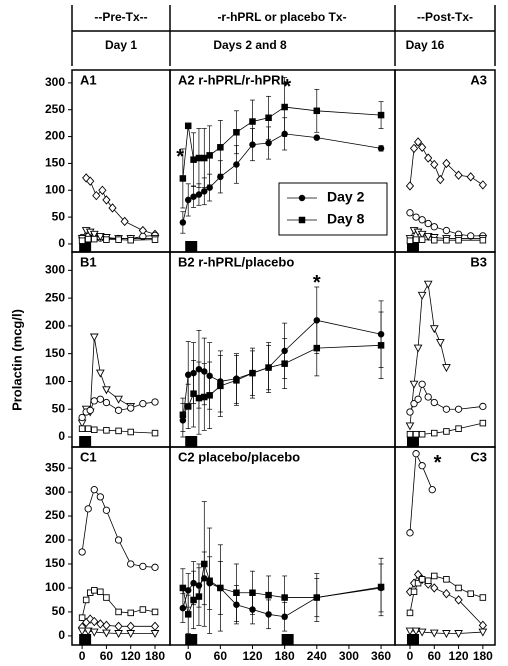  I want to click on panel-title: A1, so click(88, 79).